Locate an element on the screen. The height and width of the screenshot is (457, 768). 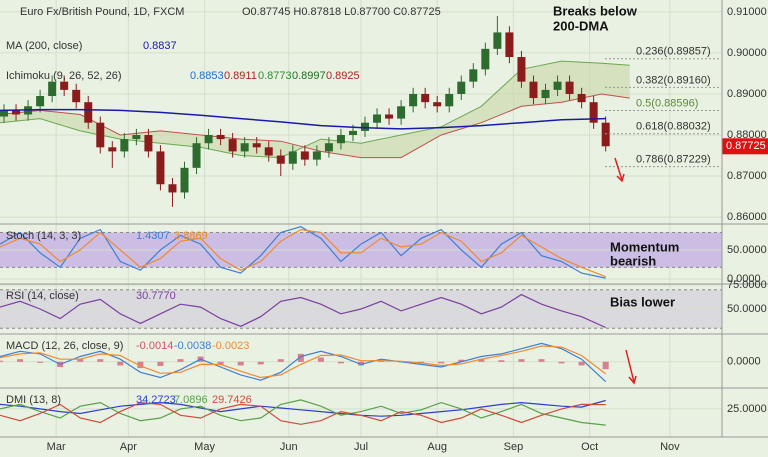
legend-value: -0.0023 is located at coordinates (230, 346).